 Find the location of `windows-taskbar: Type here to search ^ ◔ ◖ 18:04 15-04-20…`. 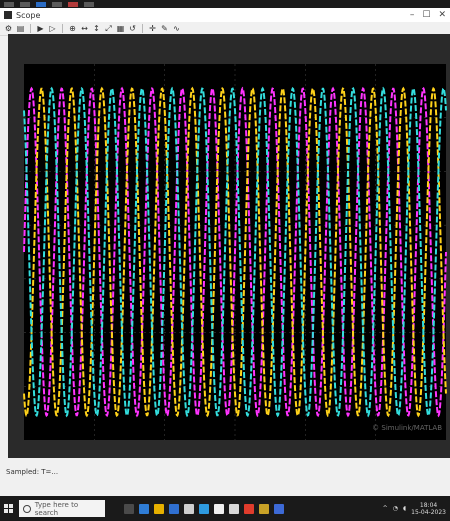

windows-taskbar: Type here to search ^ ◔ ◖ 18:04 15-04-20… is located at coordinates (225, 508).